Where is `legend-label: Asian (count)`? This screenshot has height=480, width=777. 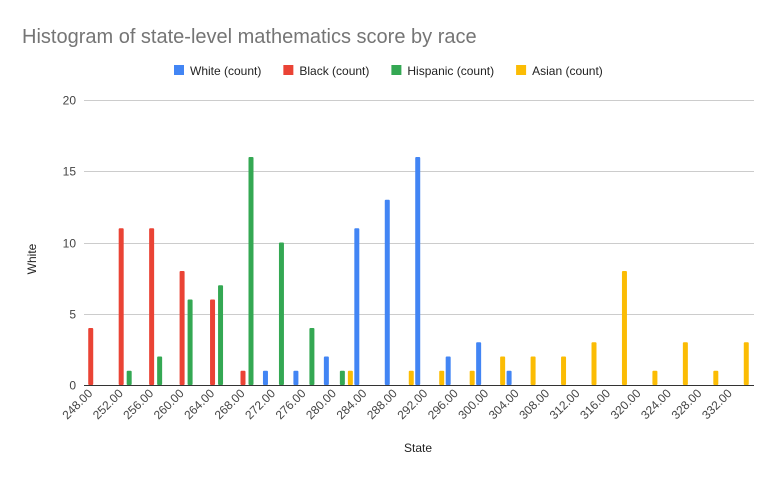
legend-label: Asian (count) is located at coordinates (567, 71).